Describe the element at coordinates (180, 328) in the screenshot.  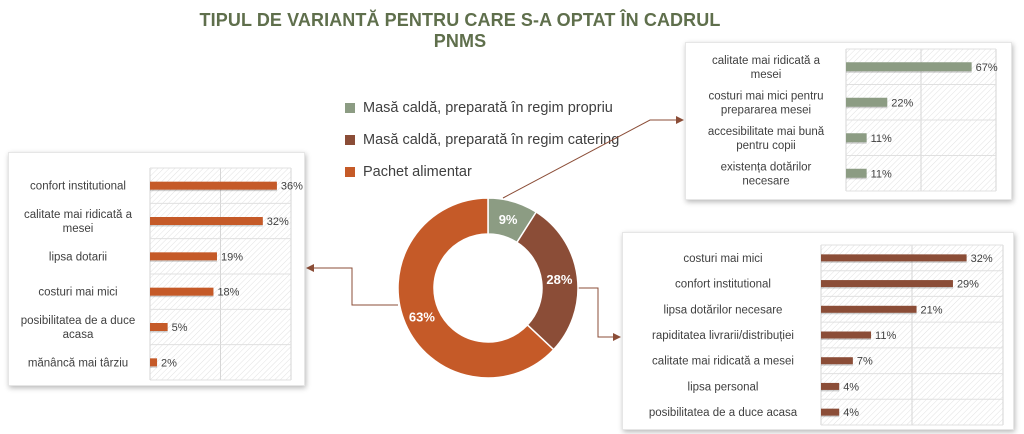
I see `pachet-value-label: 5%` at that location.